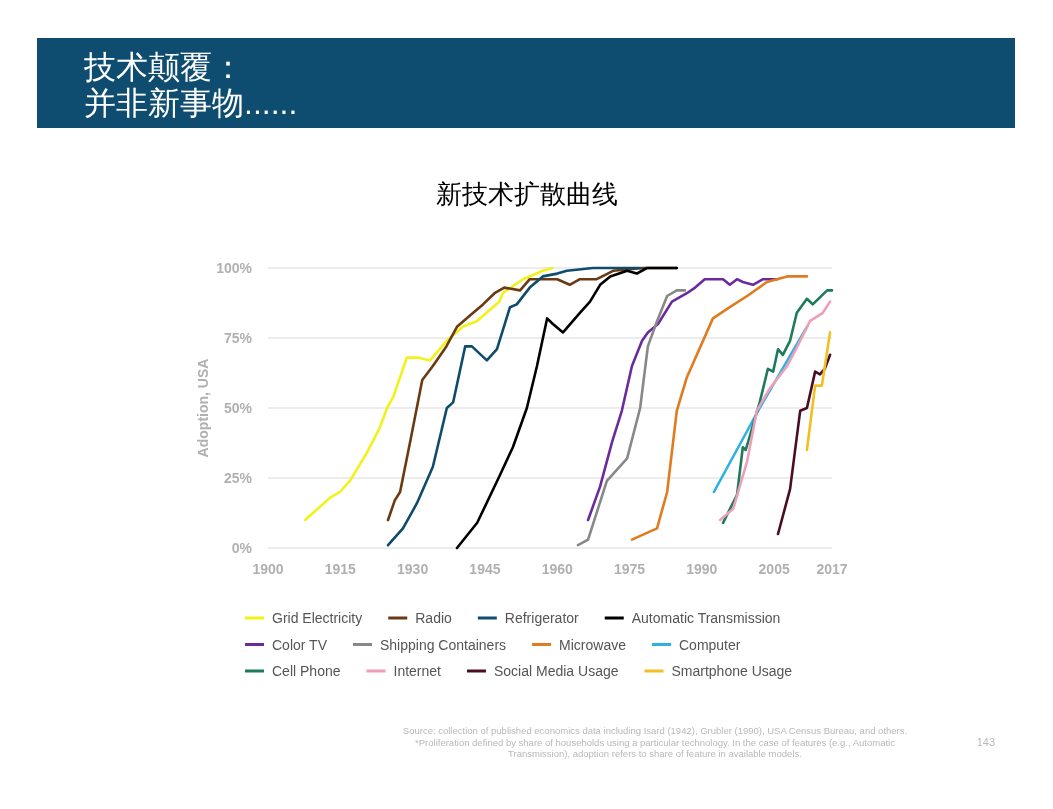  Describe the element at coordinates (702, 569) in the screenshot. I see `x-tick-label: 1990` at that location.